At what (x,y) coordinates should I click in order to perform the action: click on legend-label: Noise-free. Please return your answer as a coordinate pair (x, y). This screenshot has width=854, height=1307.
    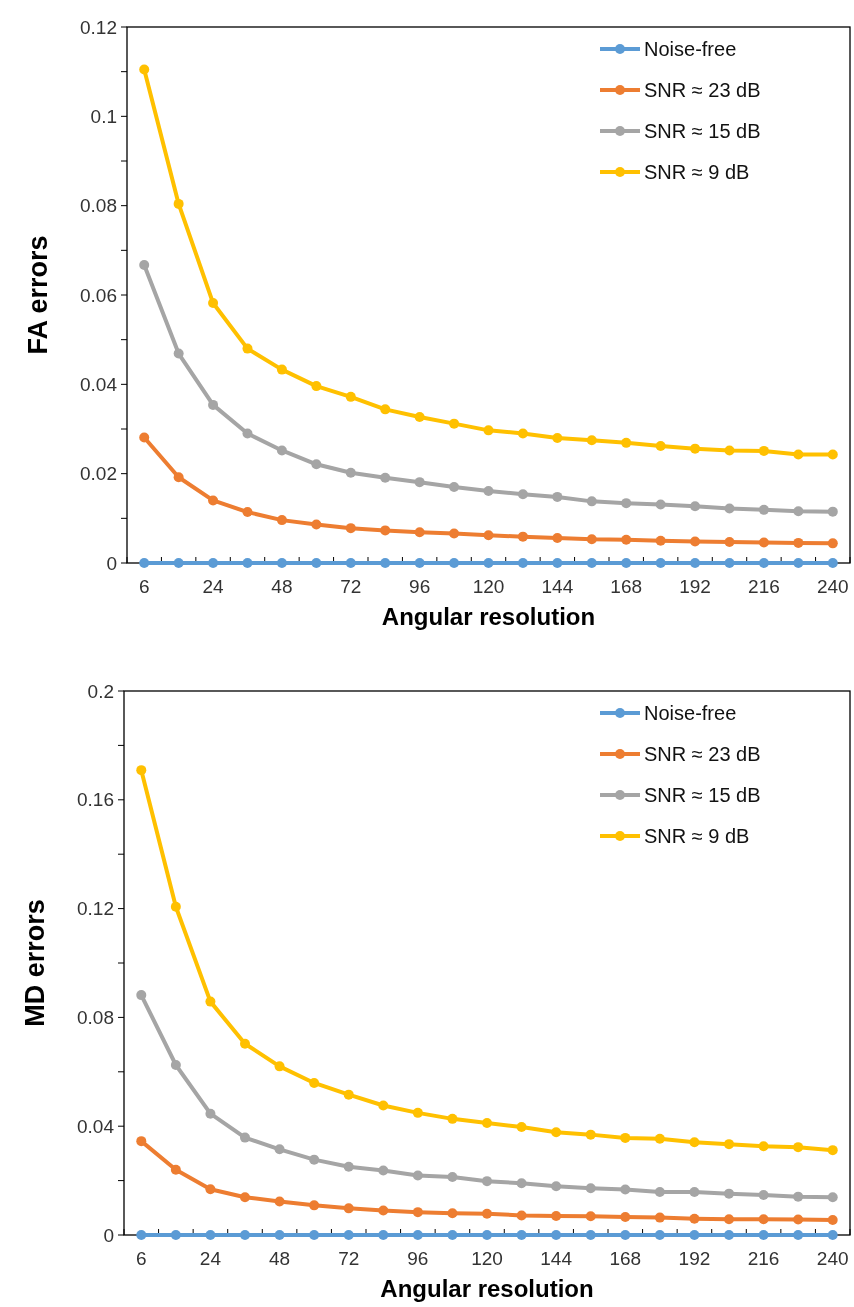
    Looking at the image, I should click on (690, 713).